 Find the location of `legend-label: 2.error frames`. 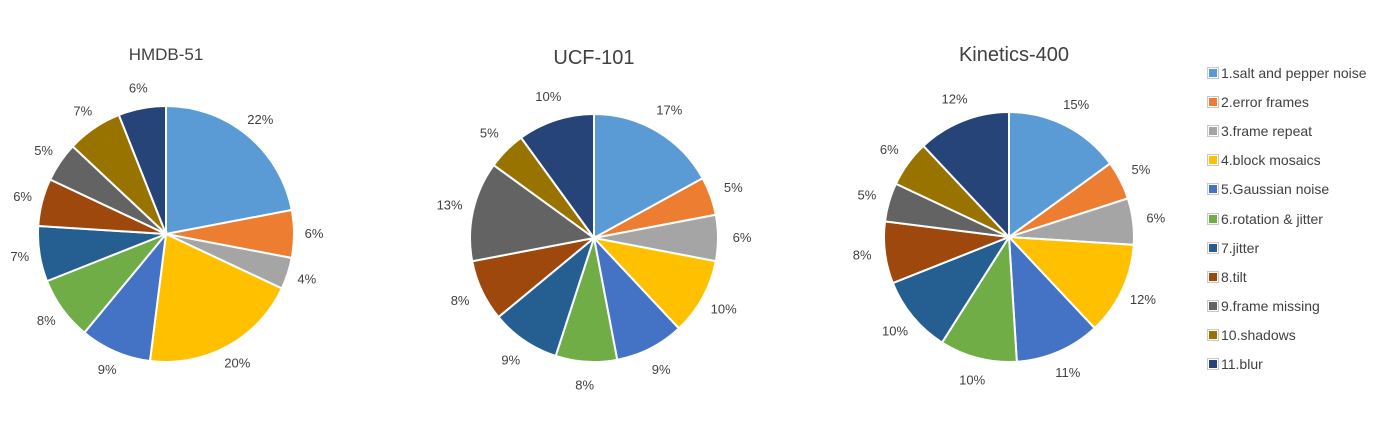

legend-label: 2.error frames is located at coordinates (1265, 101).